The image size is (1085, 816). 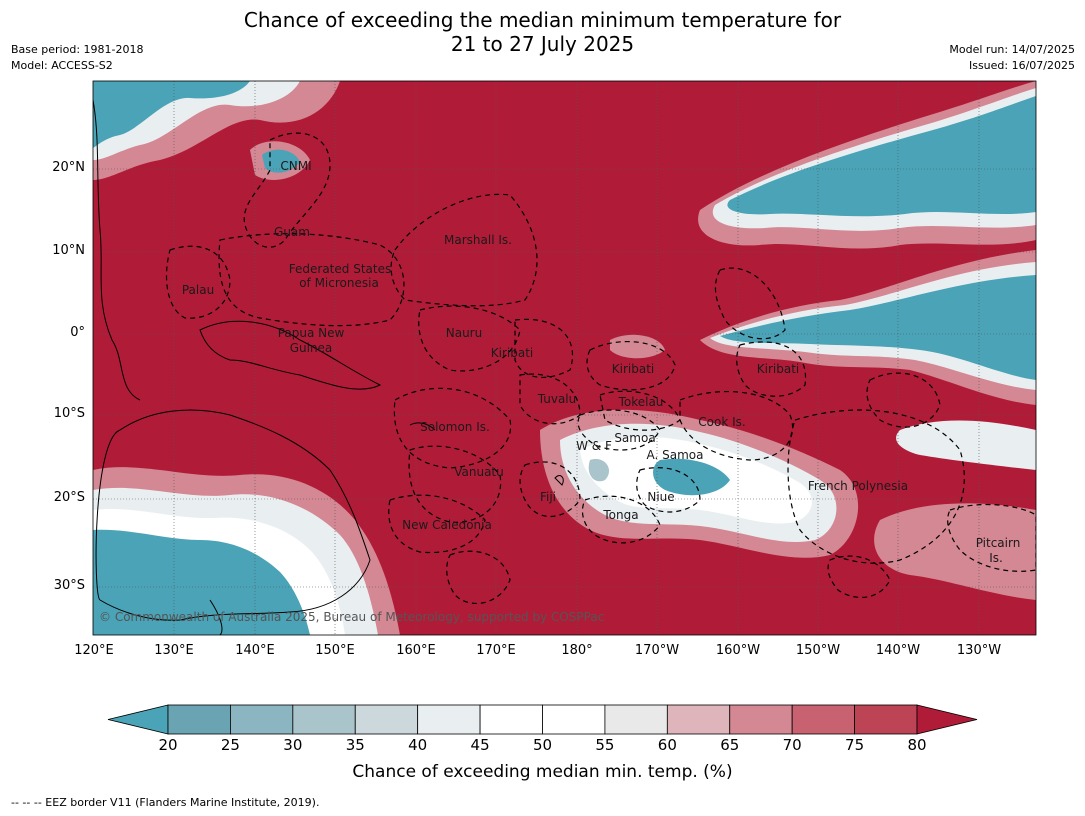 I want to click on colorbar-tick: 35, so click(x=355, y=745).